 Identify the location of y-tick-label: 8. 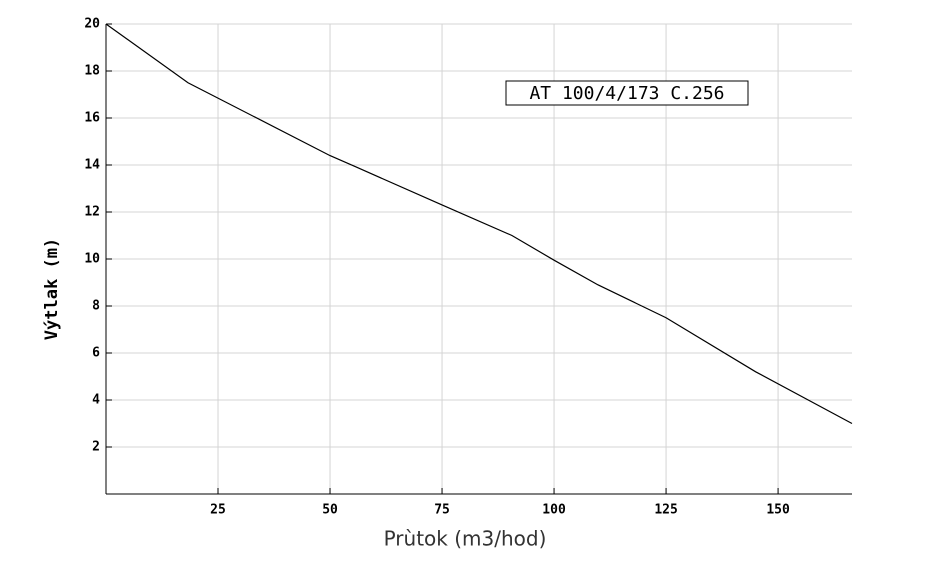
(96, 306).